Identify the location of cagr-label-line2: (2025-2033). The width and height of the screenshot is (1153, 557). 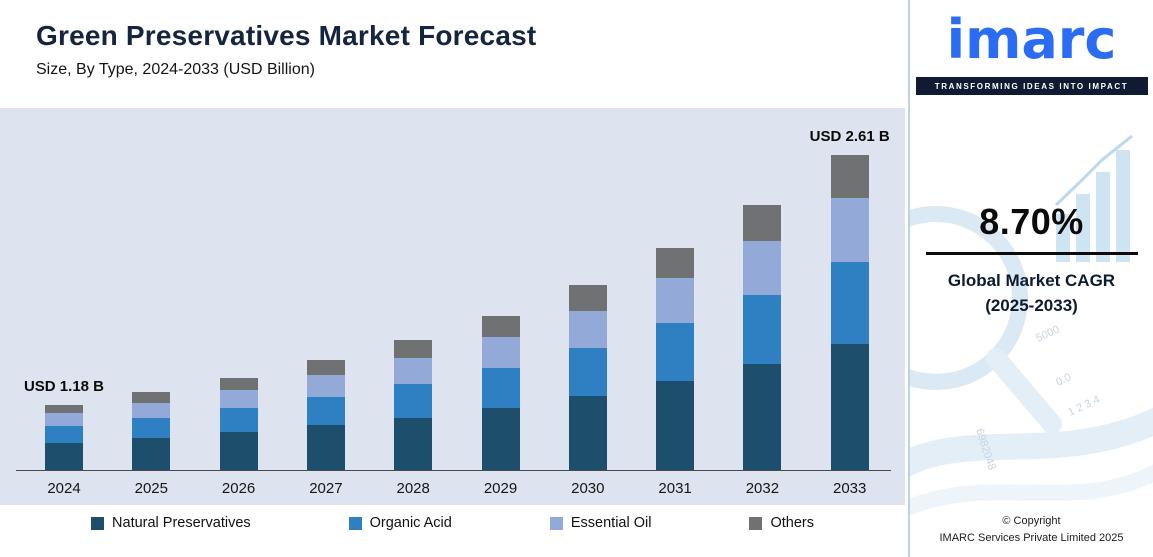
(1031, 306).